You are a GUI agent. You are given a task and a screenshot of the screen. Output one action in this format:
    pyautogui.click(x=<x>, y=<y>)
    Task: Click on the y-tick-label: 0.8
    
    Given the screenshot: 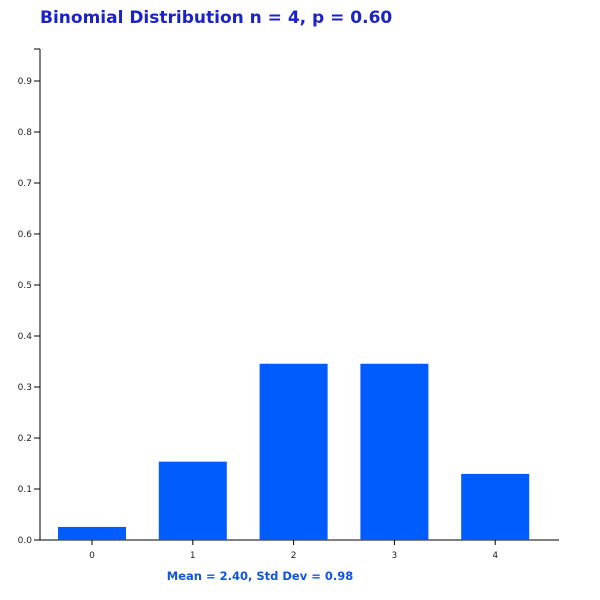 What is the action you would take?
    pyautogui.click(x=25, y=133)
    